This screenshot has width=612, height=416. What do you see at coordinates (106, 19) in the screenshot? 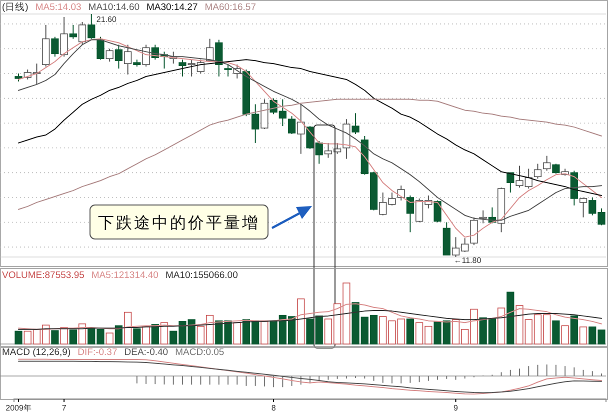
I see `annotation: 21.60` at bounding box center [106, 19].